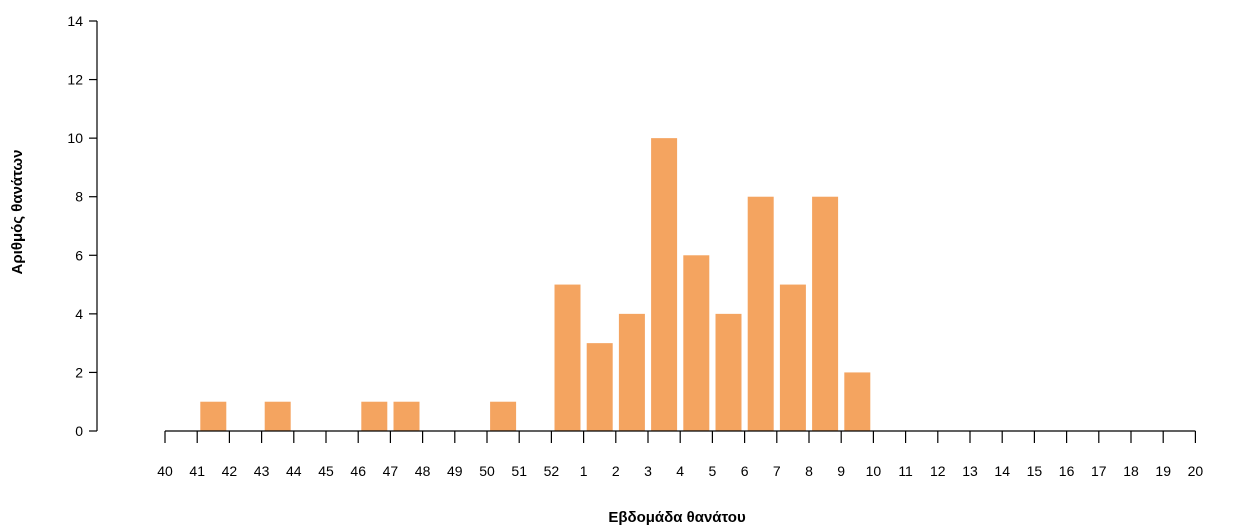  I want to click on x-tick-label: 52, so click(552, 471).